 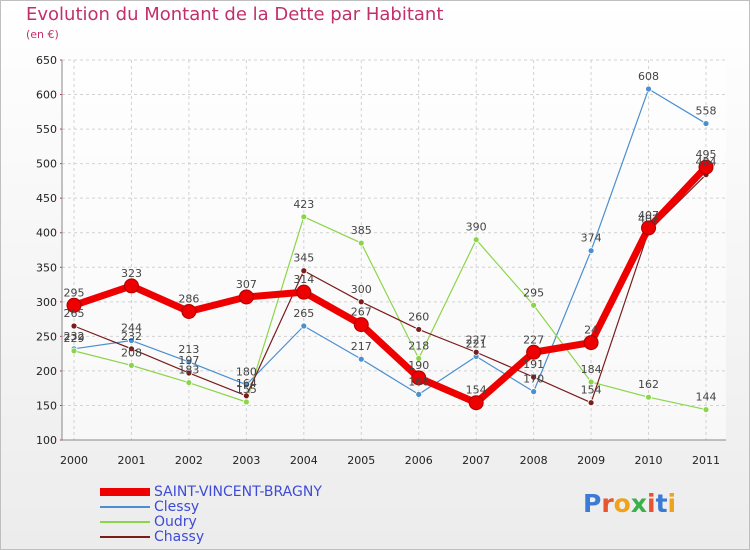 I want to click on y-tick-label: 200, so click(x=46, y=371).